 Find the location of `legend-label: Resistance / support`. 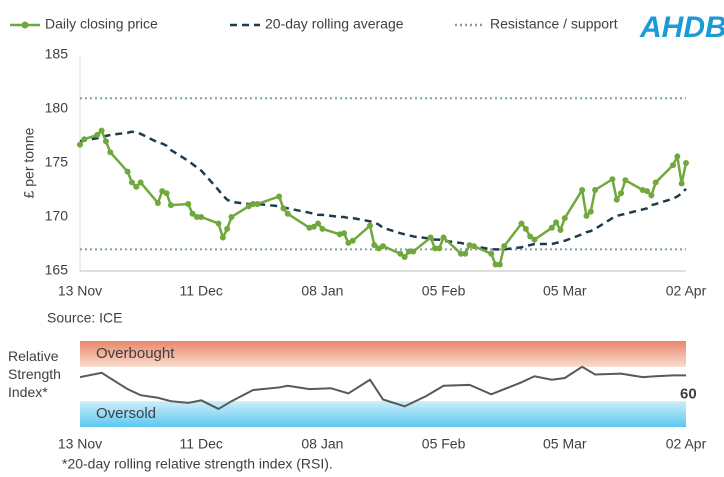

legend-label: Resistance / support is located at coordinates (554, 24).